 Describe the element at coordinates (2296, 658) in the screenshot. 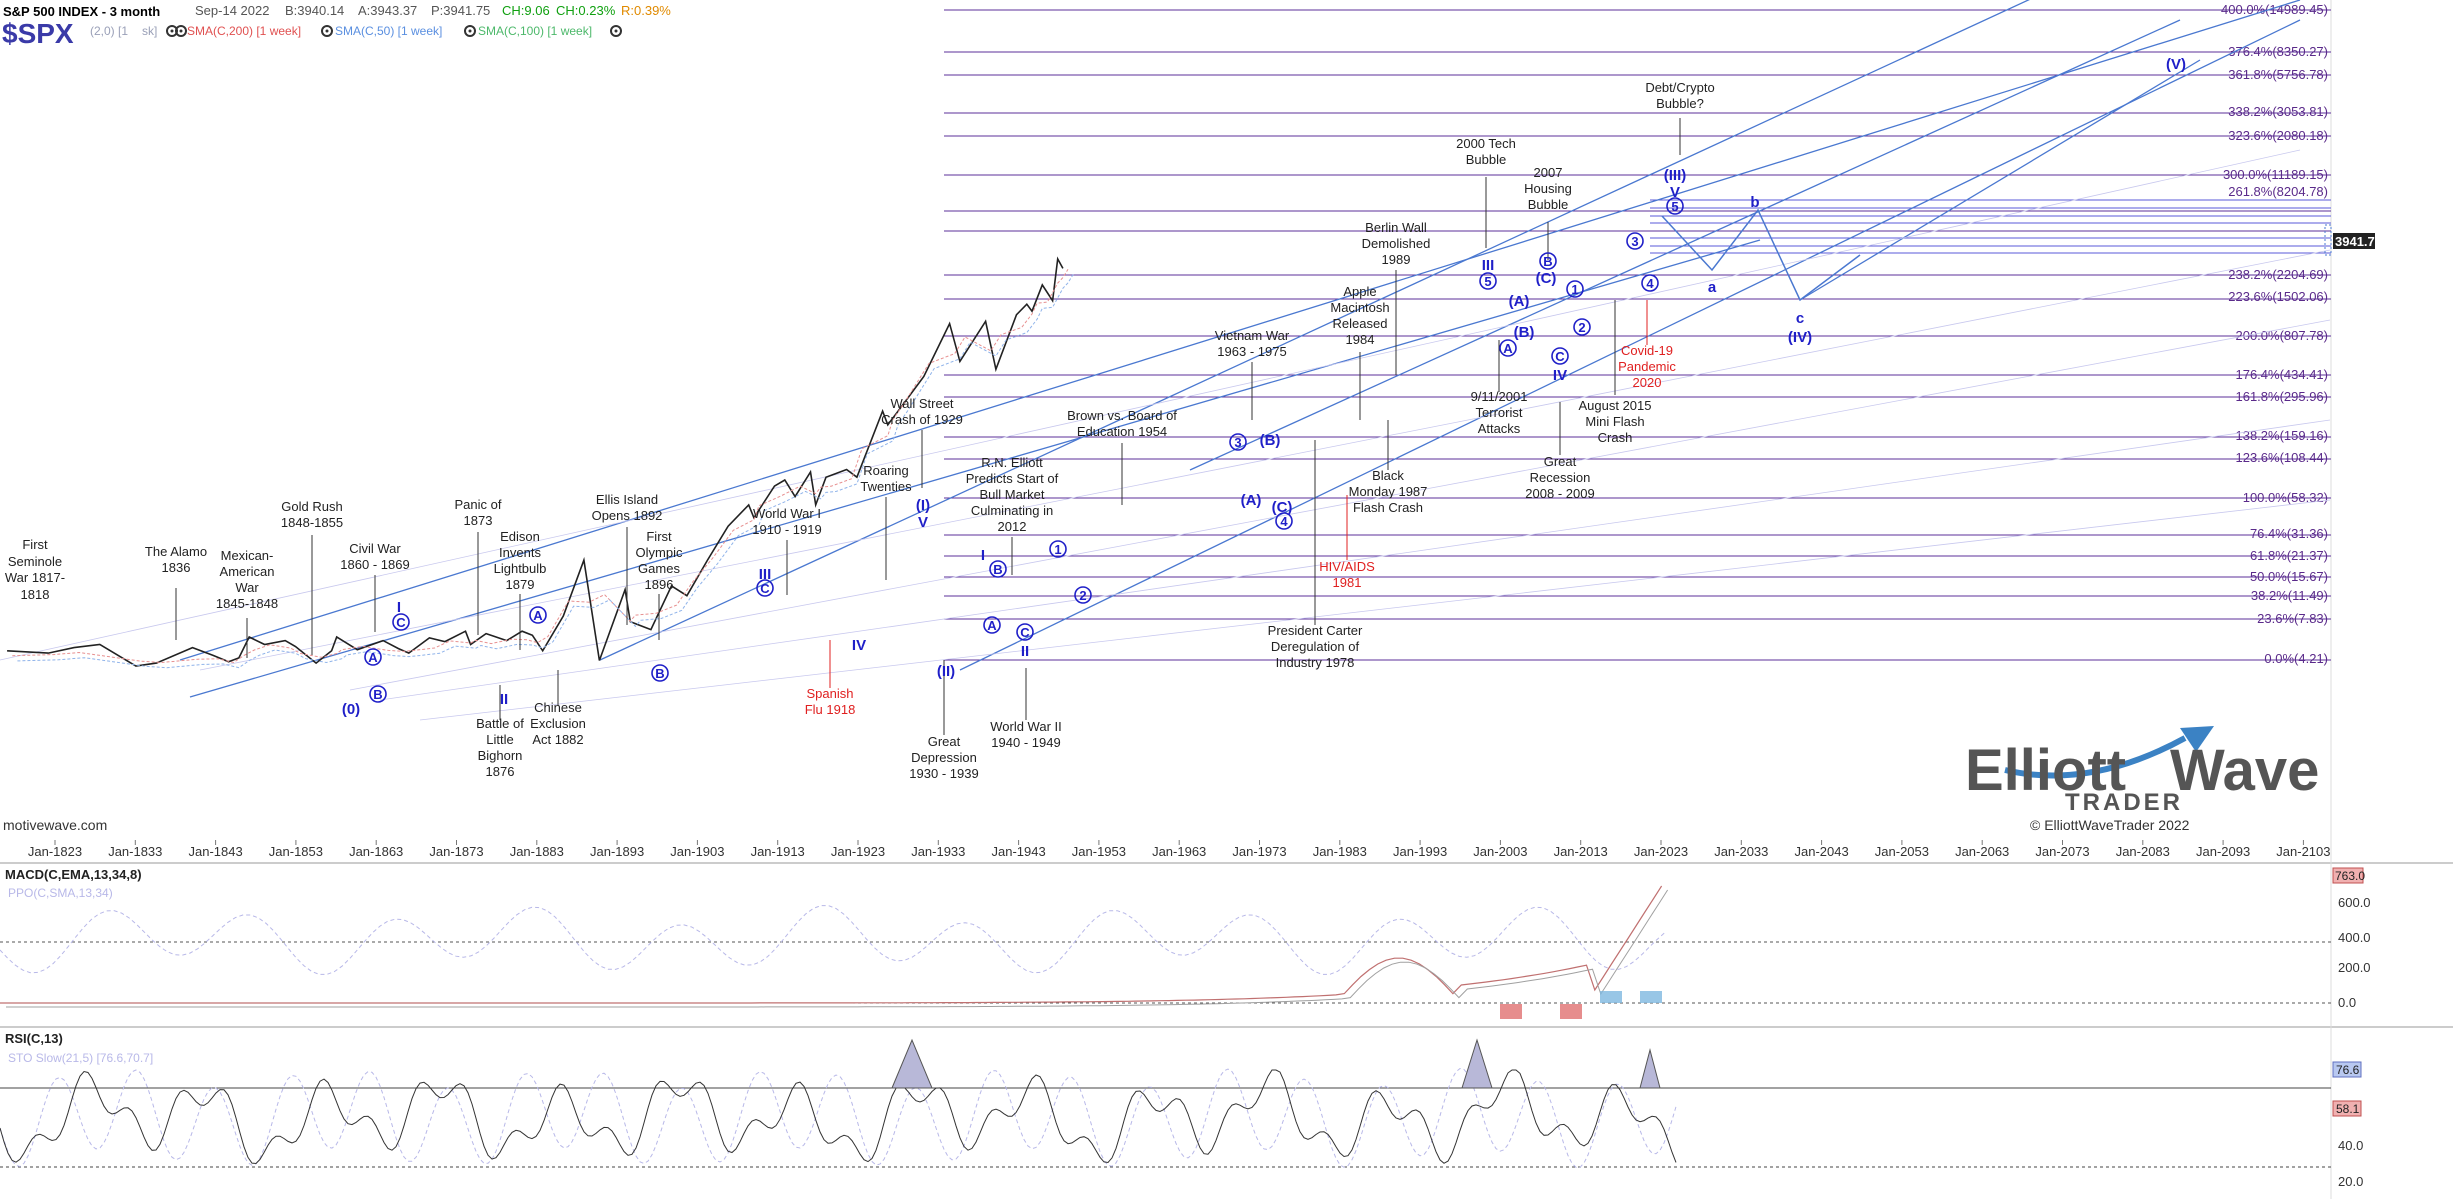

I see `fib-label: 0.0%(4.21)` at that location.